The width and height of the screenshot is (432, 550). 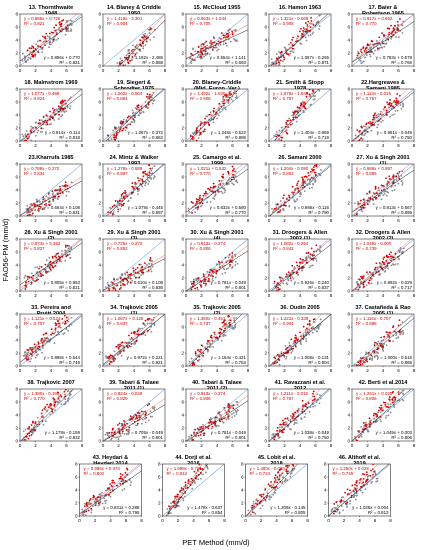 What do you see at coordinates (69, 212) in the screenshot?
I see `equation-after: R² = 0.831` at bounding box center [69, 212].